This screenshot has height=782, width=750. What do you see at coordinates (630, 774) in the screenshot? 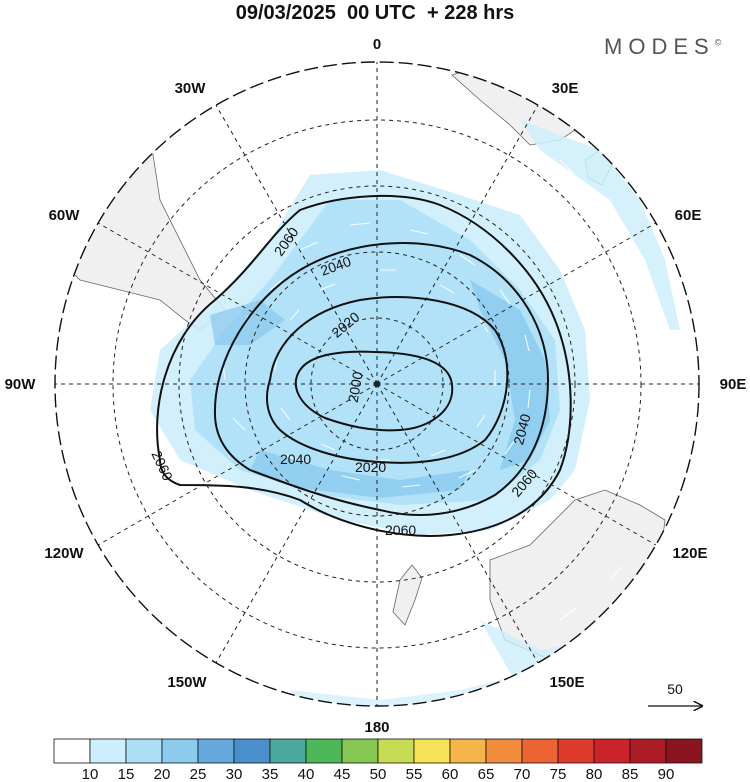
I see `colorbar-tick-label: 85` at bounding box center [630, 774].